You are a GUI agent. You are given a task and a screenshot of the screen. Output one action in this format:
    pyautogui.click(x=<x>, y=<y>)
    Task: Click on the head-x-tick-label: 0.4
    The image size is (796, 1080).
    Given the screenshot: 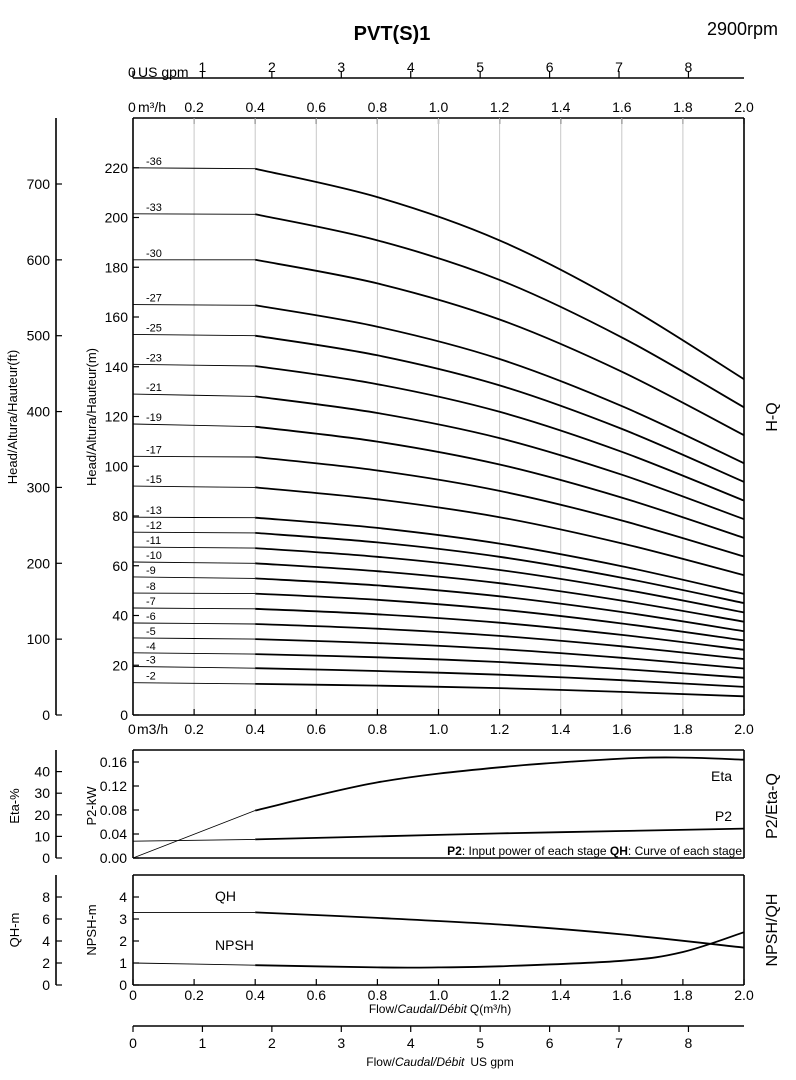 What is the action you would take?
    pyautogui.click(x=255, y=729)
    